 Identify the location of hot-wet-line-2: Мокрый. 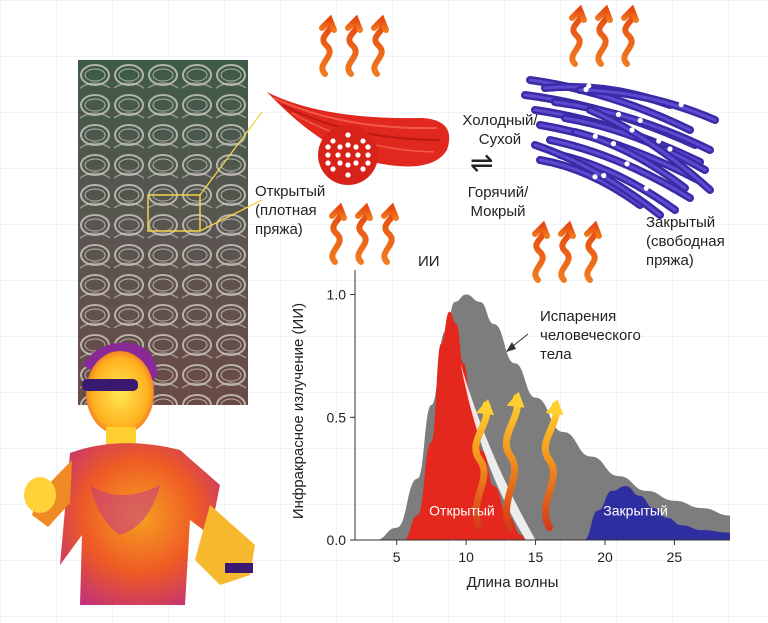
(498, 211).